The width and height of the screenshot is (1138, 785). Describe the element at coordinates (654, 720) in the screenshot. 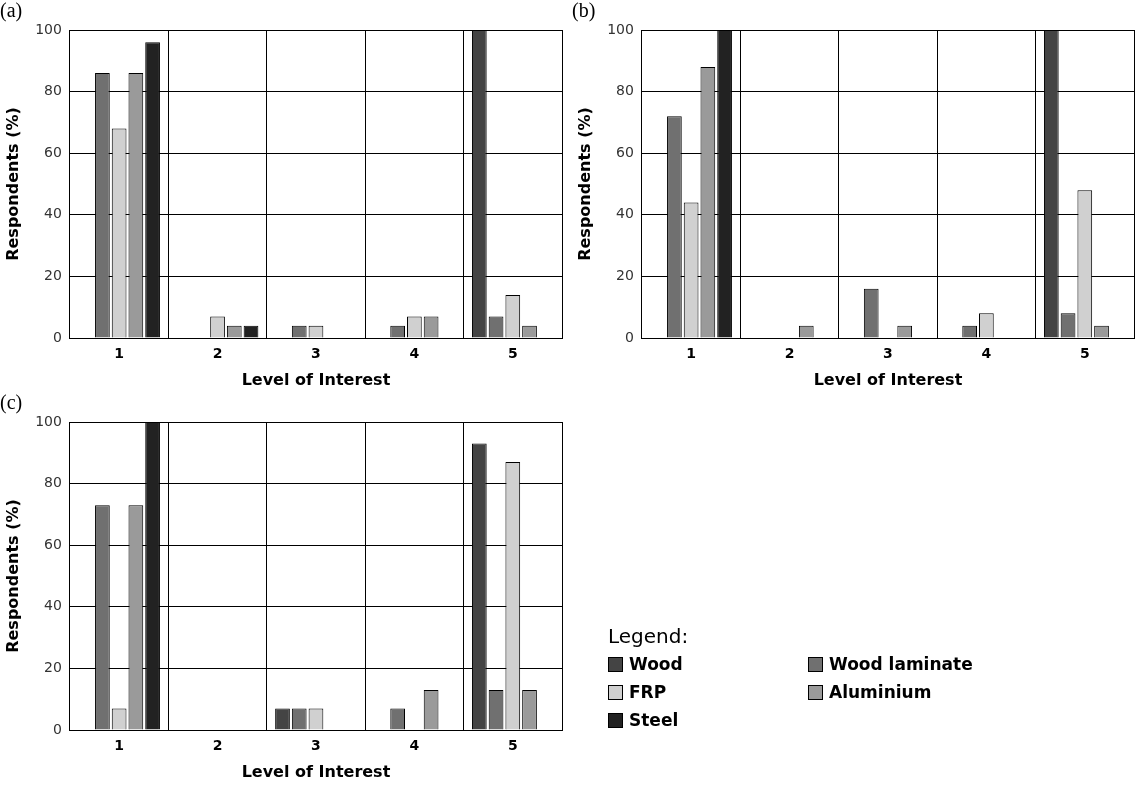

I see `legend-label: Steel` at that location.